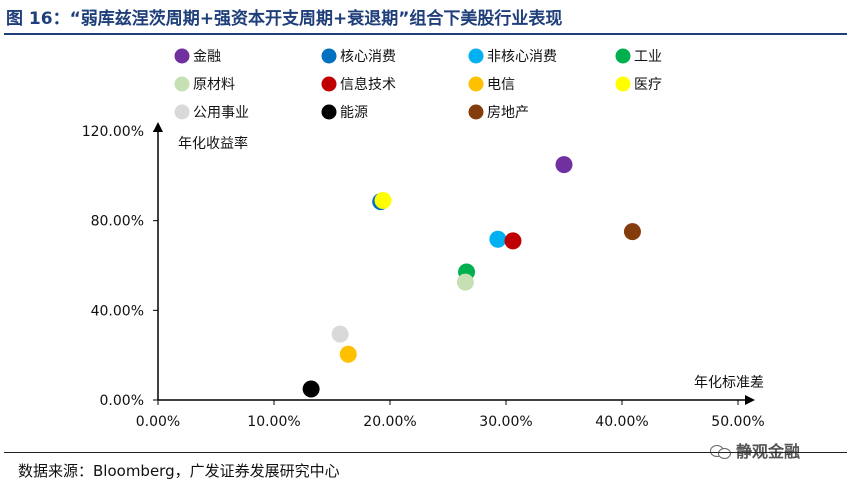  What do you see at coordinates (389, 422) in the screenshot?
I see `x-tick-label: 20.00%` at bounding box center [389, 422].